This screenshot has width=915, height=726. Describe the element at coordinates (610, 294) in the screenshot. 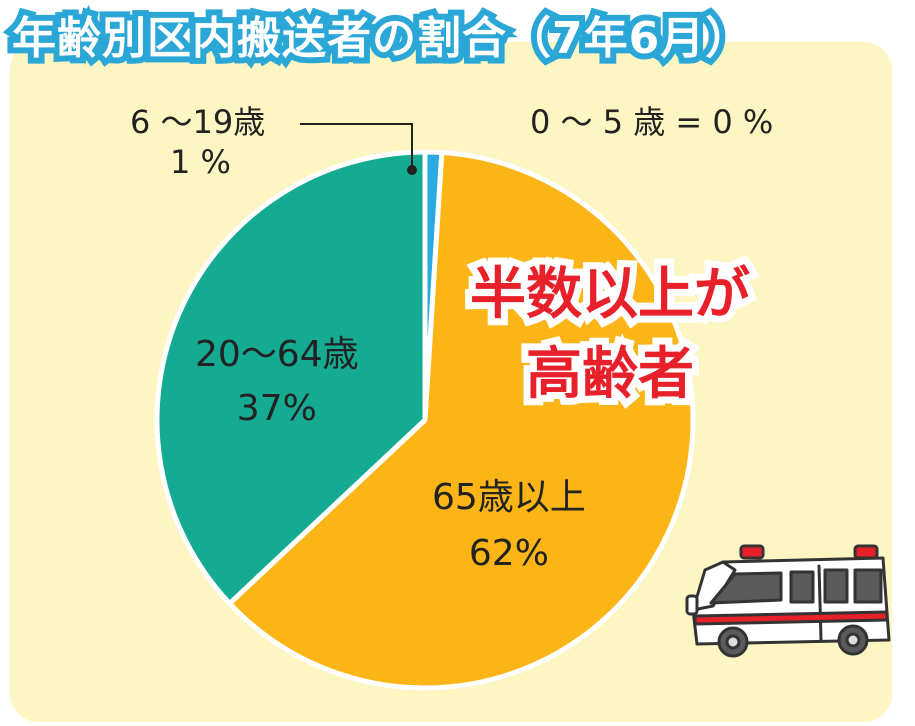

I see `callout-line-1: 半数以上が` at that location.